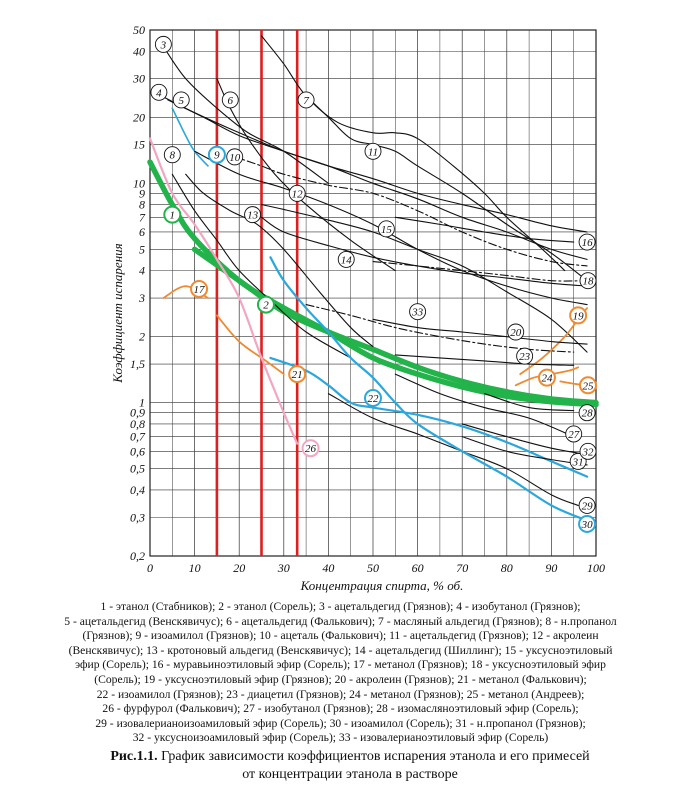 The width and height of the screenshot is (681, 800). I want to click on x-tick-label: 40, so click(328, 568).